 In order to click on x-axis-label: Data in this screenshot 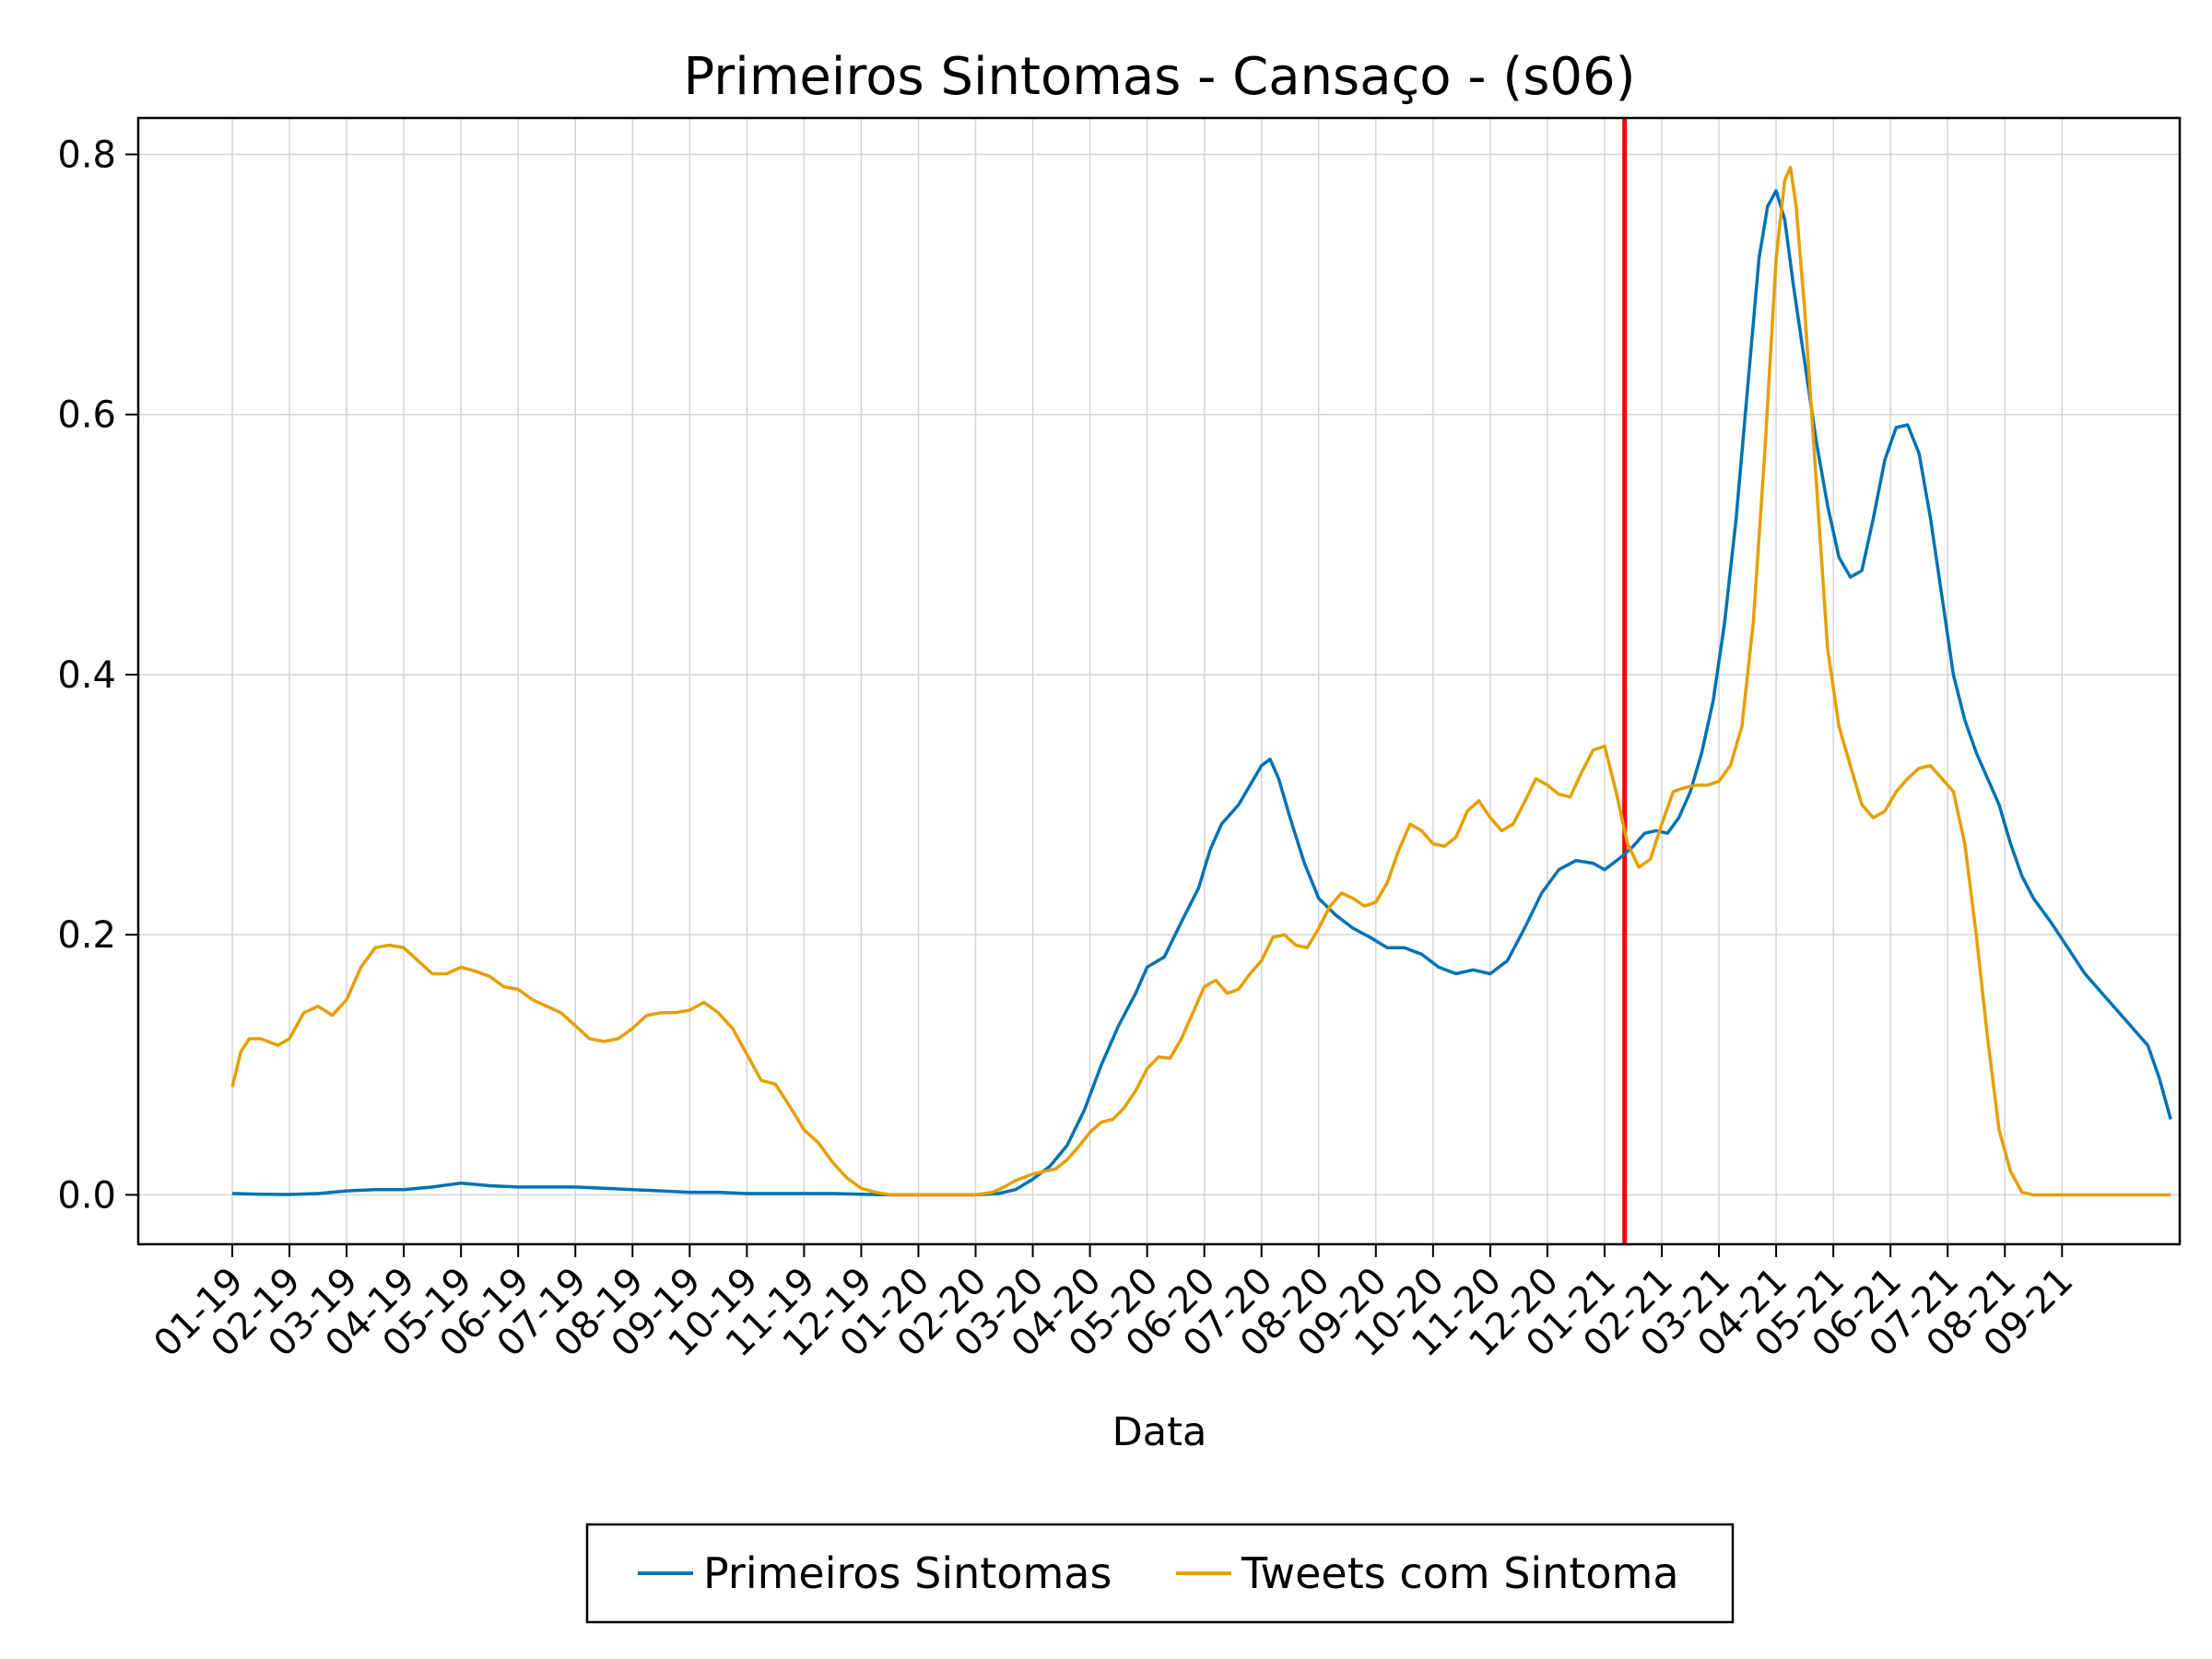, I will do `click(1159, 1432)`.